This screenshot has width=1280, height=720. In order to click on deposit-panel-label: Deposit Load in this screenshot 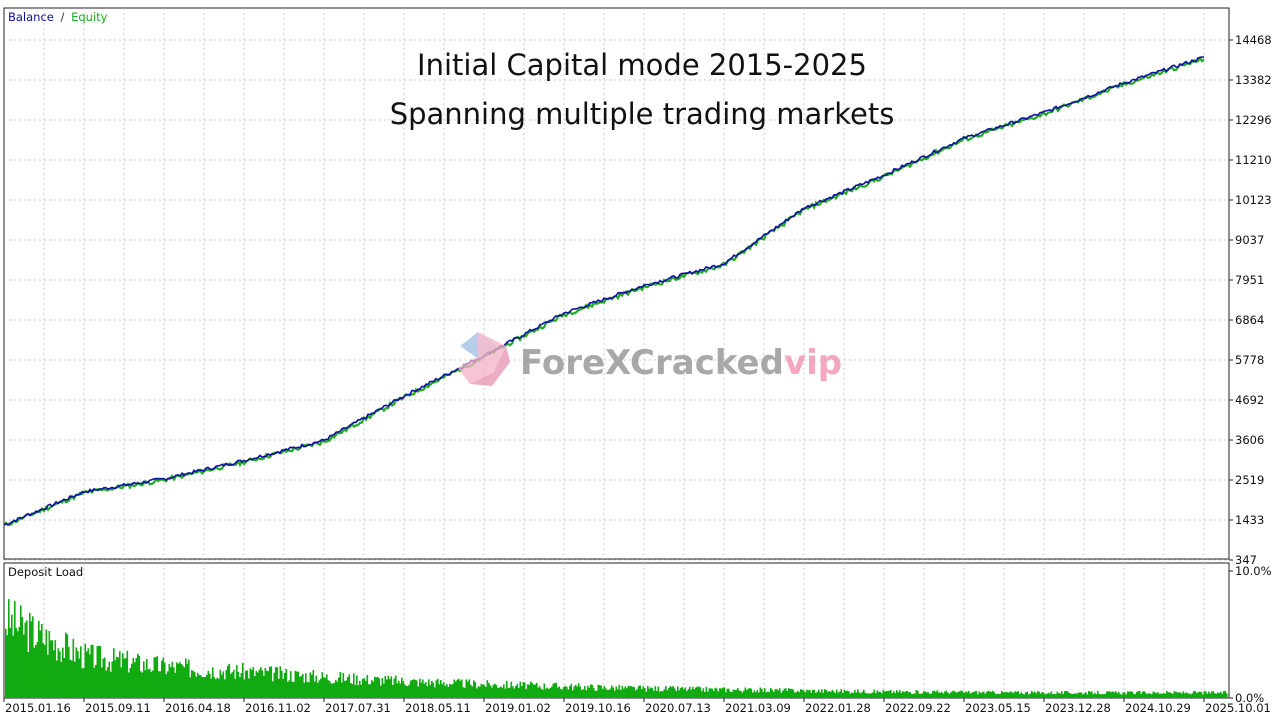, I will do `click(45, 572)`.